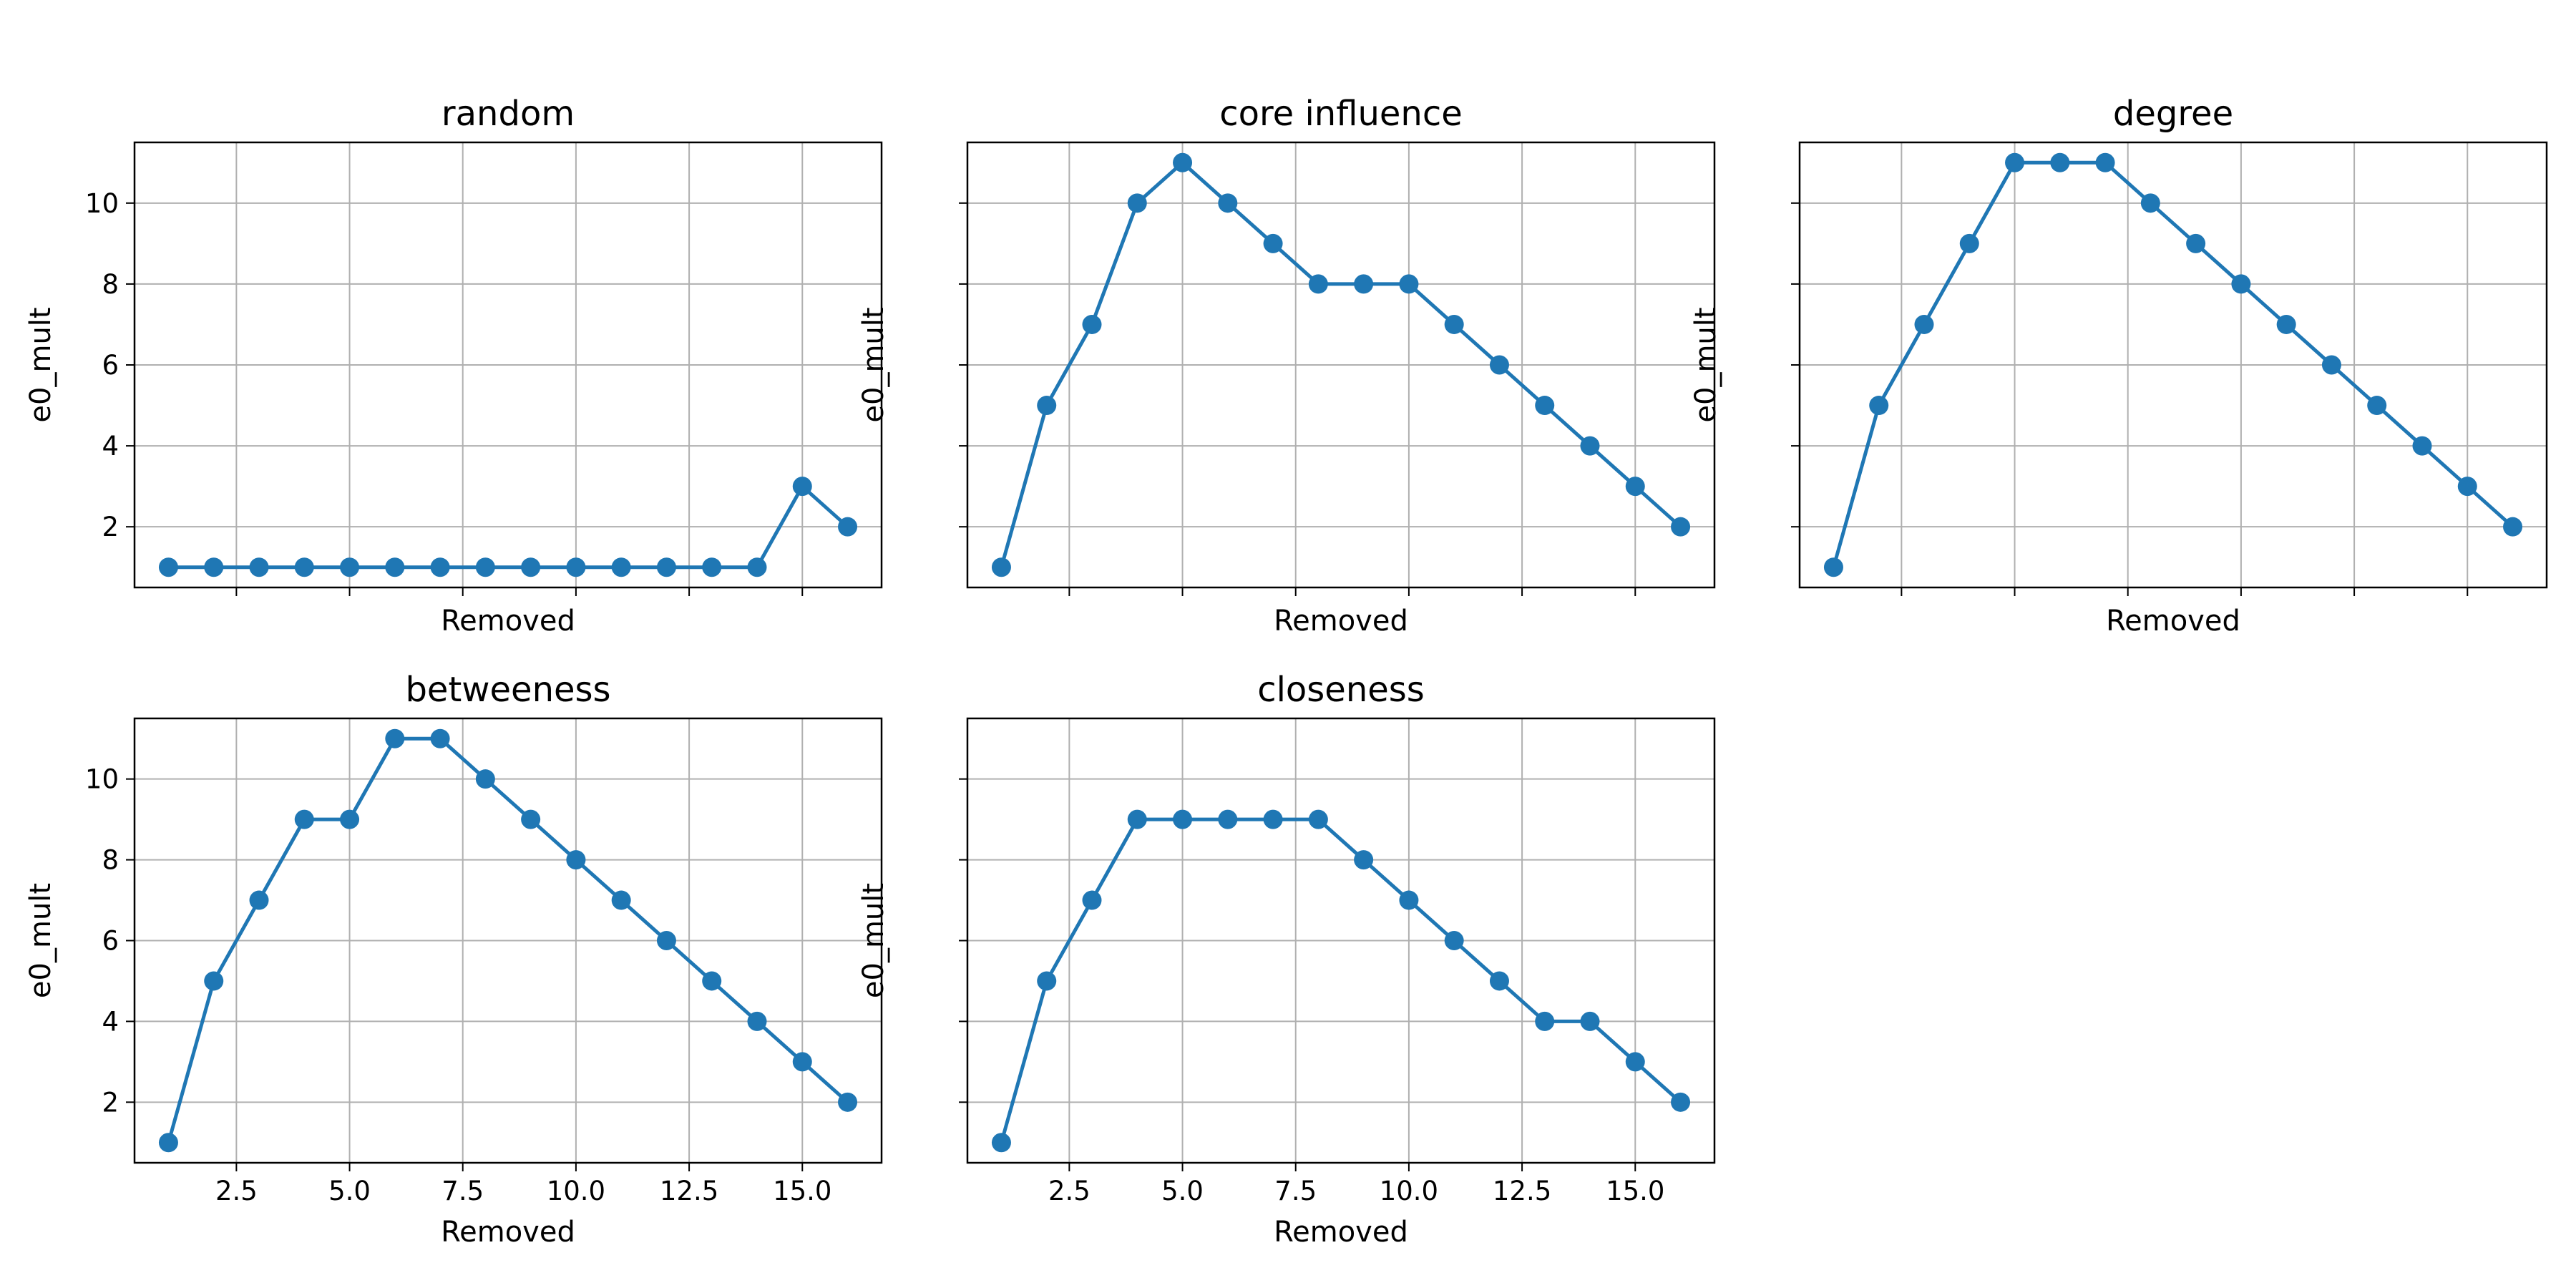 The image size is (2576, 1288). Describe the element at coordinates (1069, 1191) in the screenshot. I see `x-tick-label: 2.5` at that location.